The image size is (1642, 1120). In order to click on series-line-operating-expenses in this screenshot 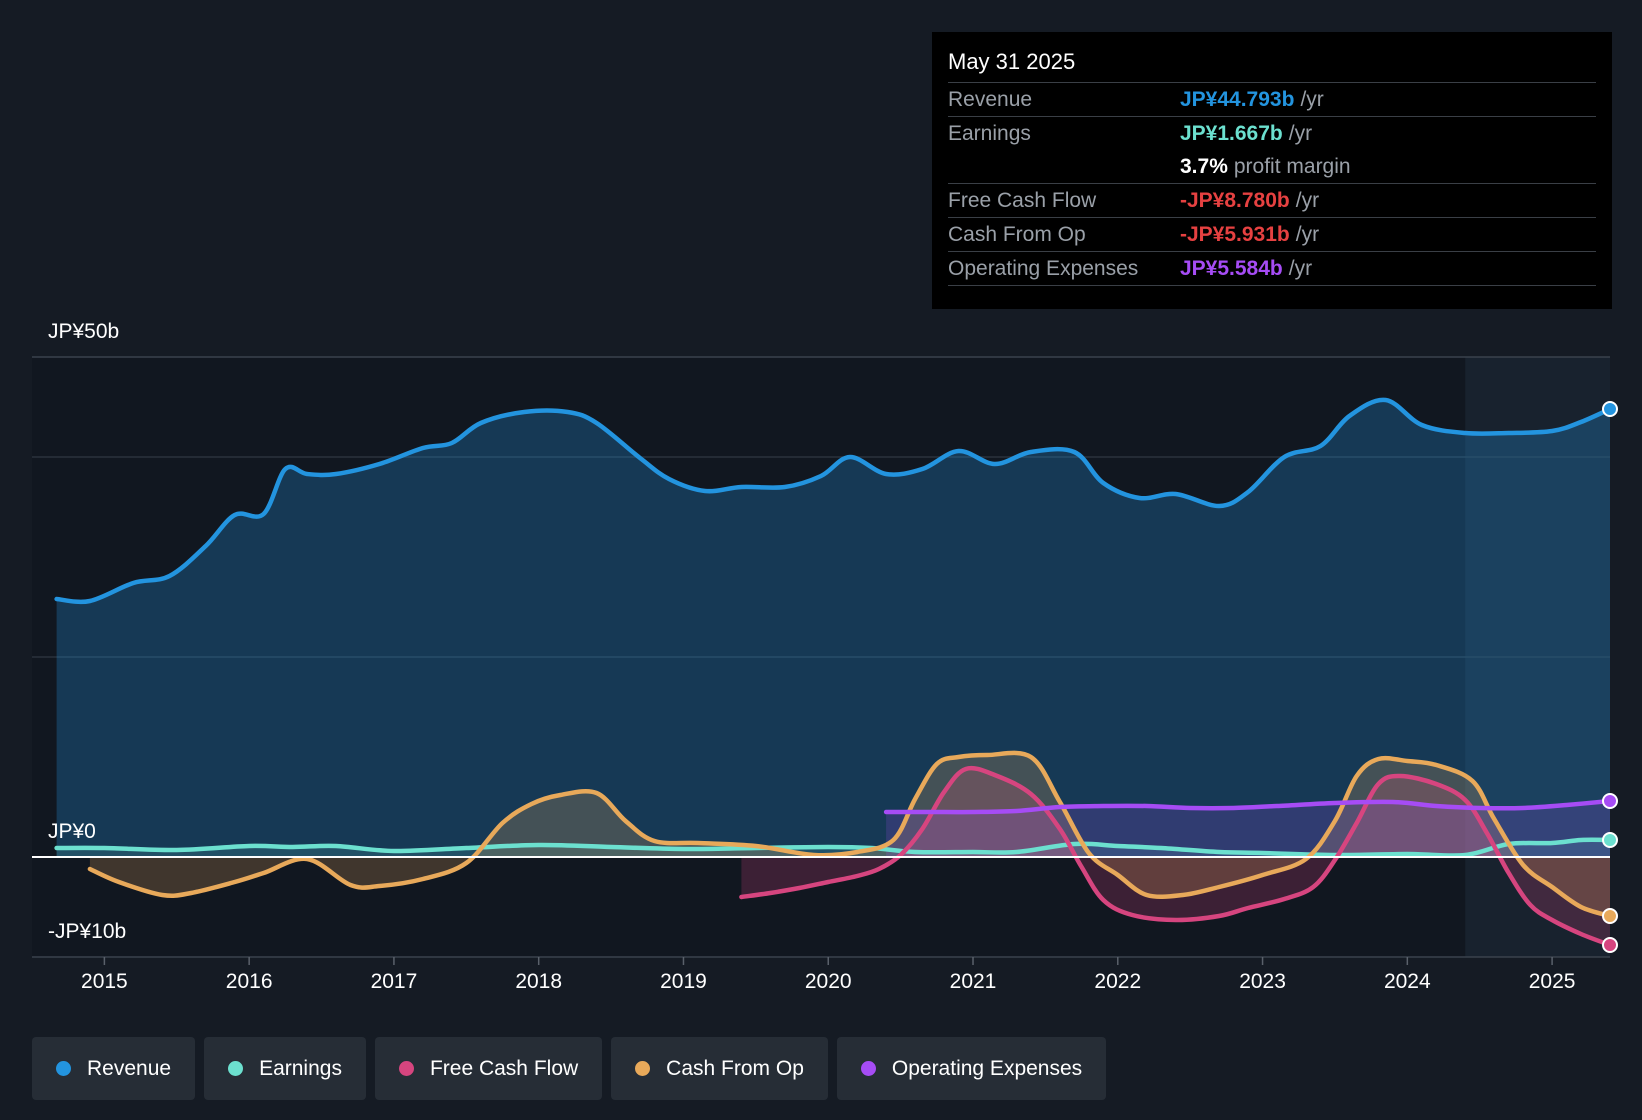, I will do `click(1248, 806)`.